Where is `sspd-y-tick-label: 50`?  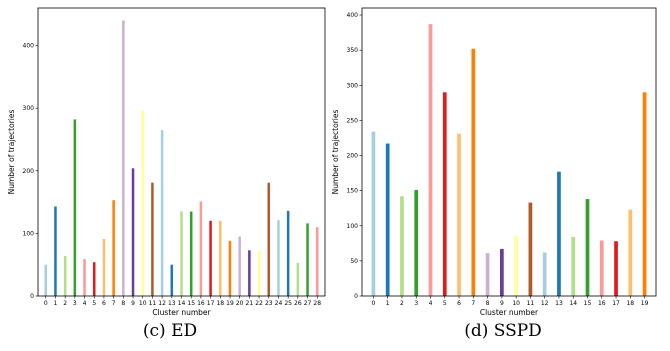 sspd-y-tick-label: 50 is located at coordinates (354, 261).